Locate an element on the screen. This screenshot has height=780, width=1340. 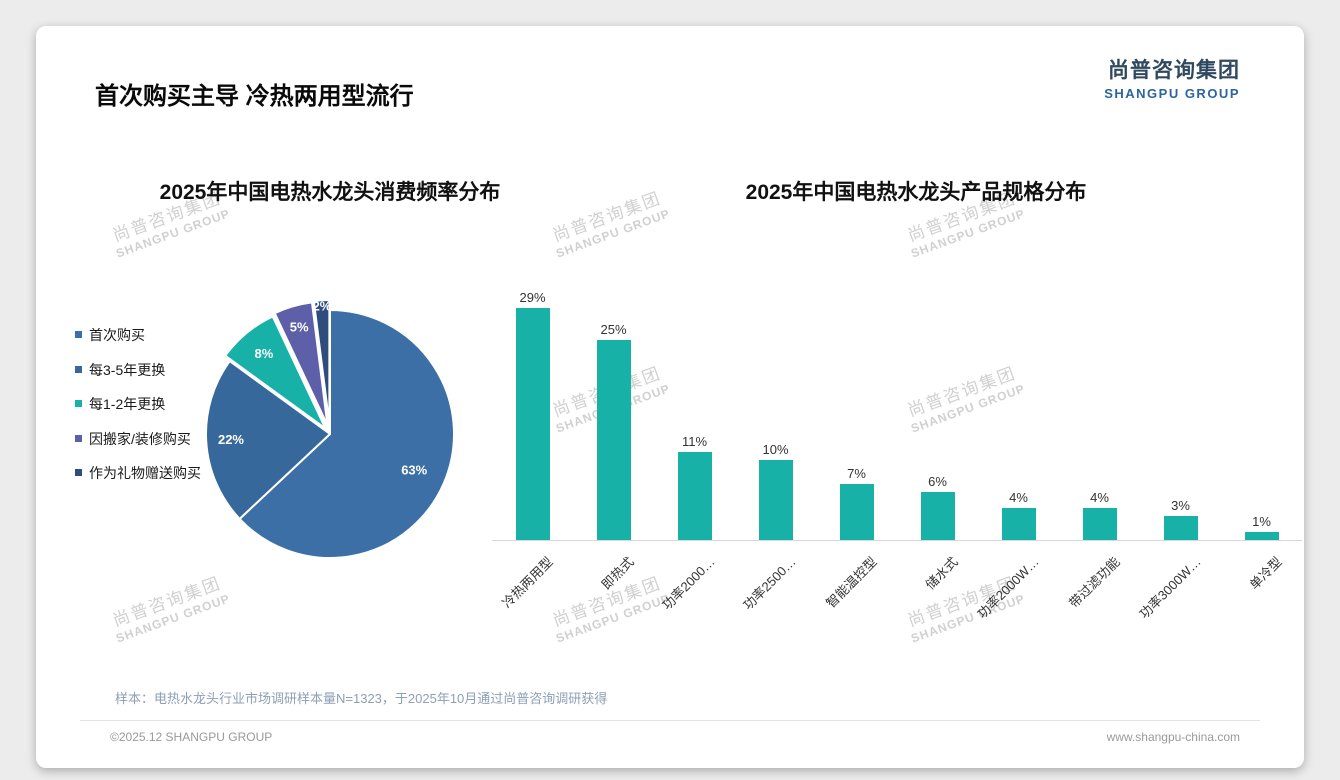
bar-group: 6% 储水式 is located at coordinates (937, 465).